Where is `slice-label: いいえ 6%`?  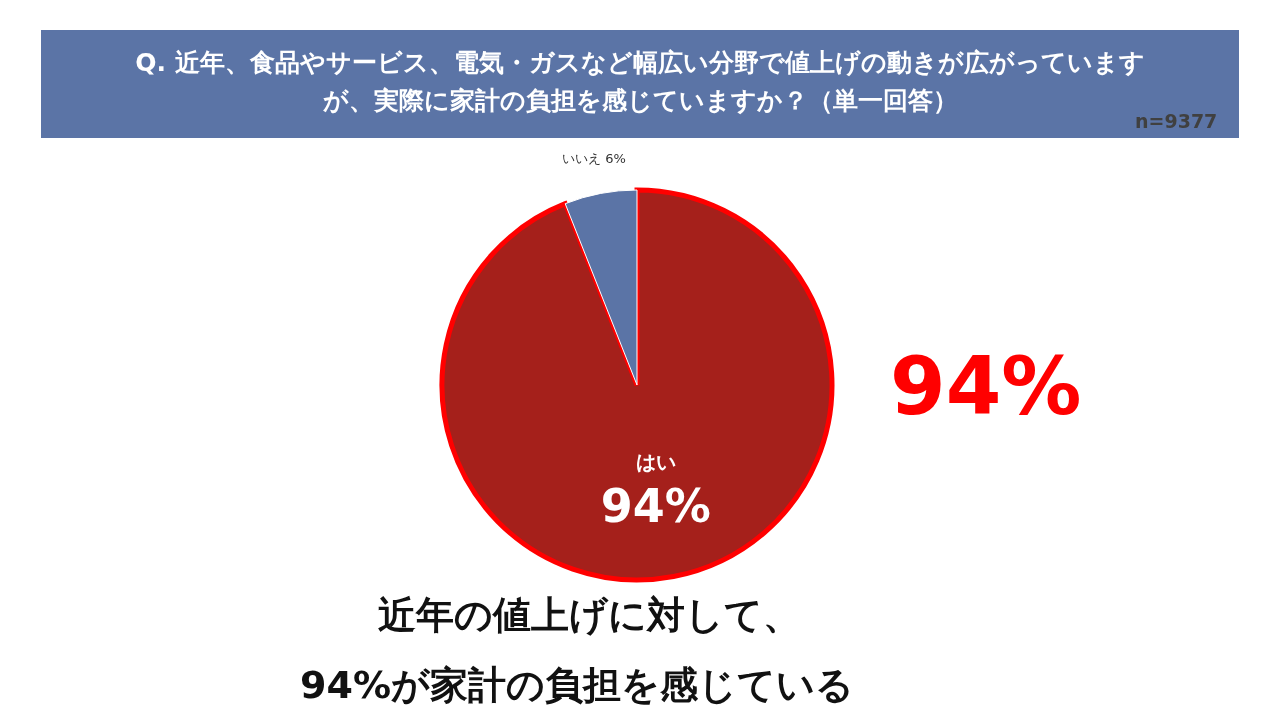
slice-label: いいえ 6% is located at coordinates (594, 159).